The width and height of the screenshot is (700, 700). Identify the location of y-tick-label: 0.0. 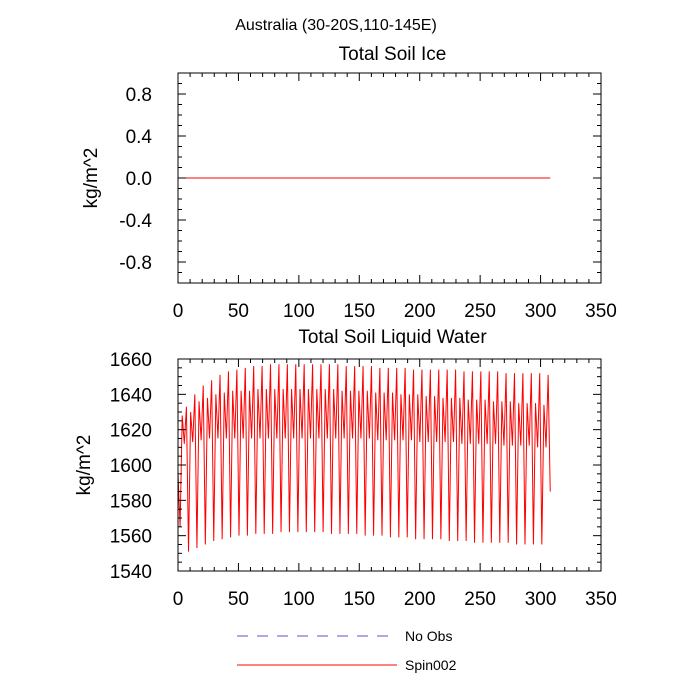
(139, 179).